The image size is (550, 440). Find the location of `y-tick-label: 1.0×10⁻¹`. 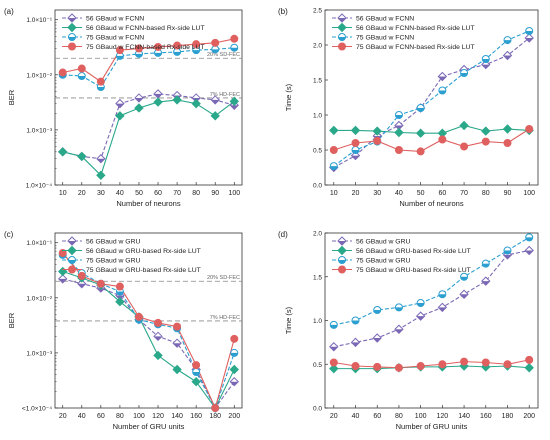

y-tick-label: 1.0×10⁻¹ is located at coordinates (39, 20).